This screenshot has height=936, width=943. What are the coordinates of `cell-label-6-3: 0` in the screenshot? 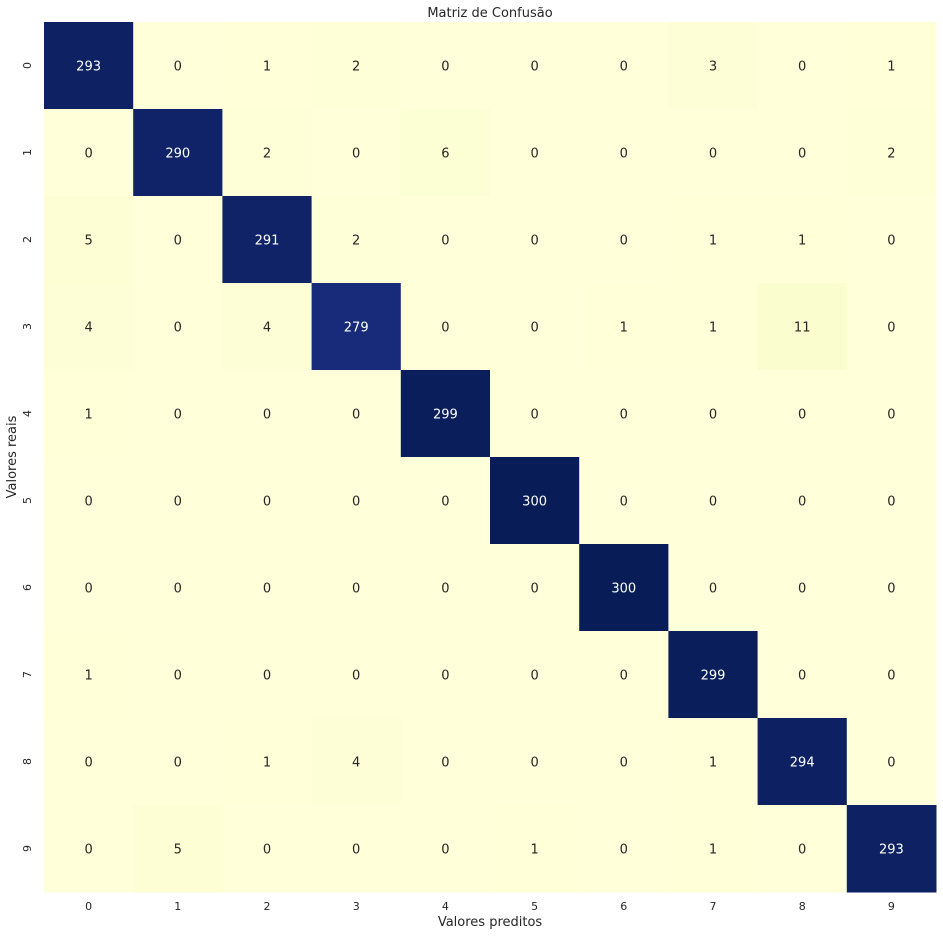 It's located at (356, 589).